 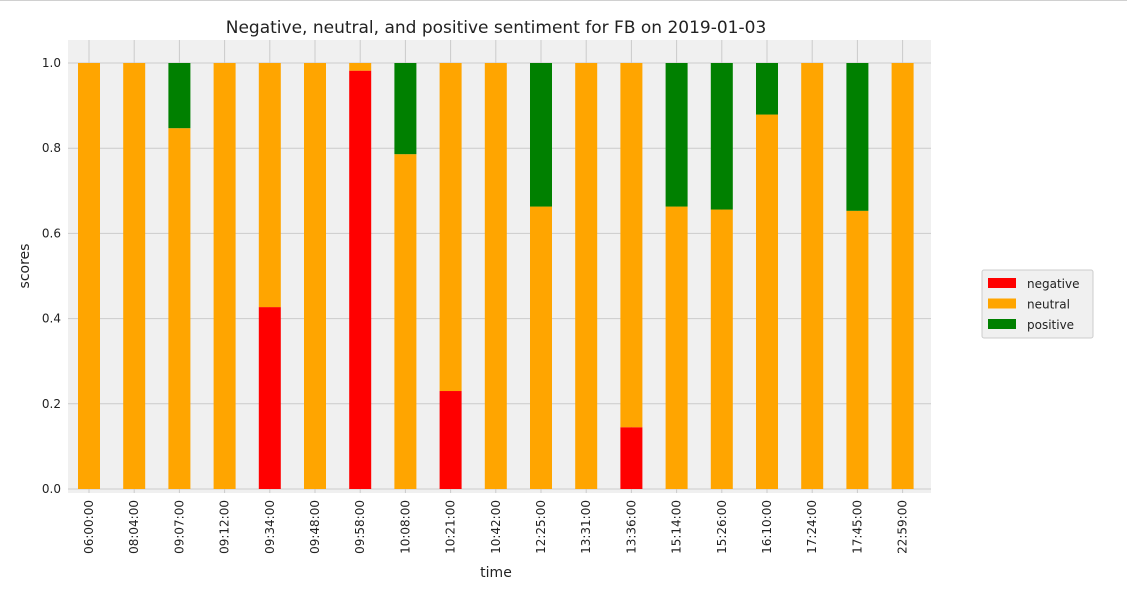 What do you see at coordinates (541, 527) in the screenshot?
I see `x-tick-label: 12:25:00` at bounding box center [541, 527].